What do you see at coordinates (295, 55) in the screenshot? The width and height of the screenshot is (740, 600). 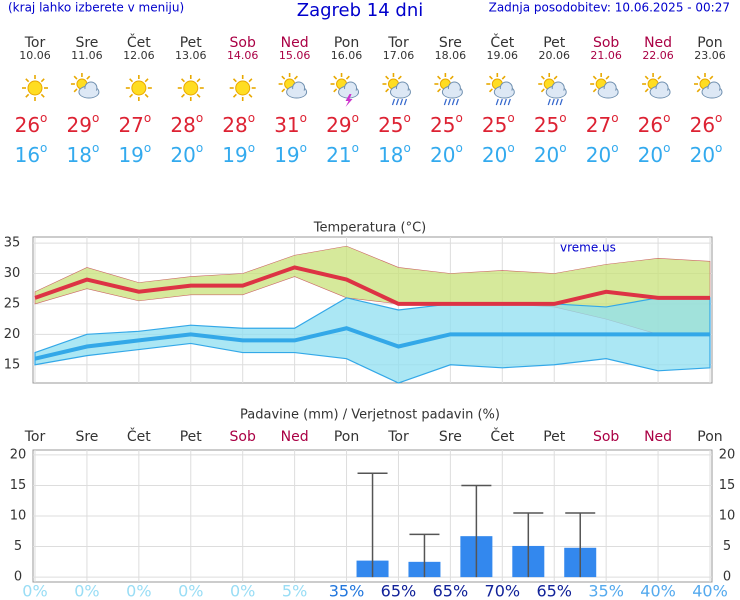 I see `day-date: 15.06` at bounding box center [295, 55].